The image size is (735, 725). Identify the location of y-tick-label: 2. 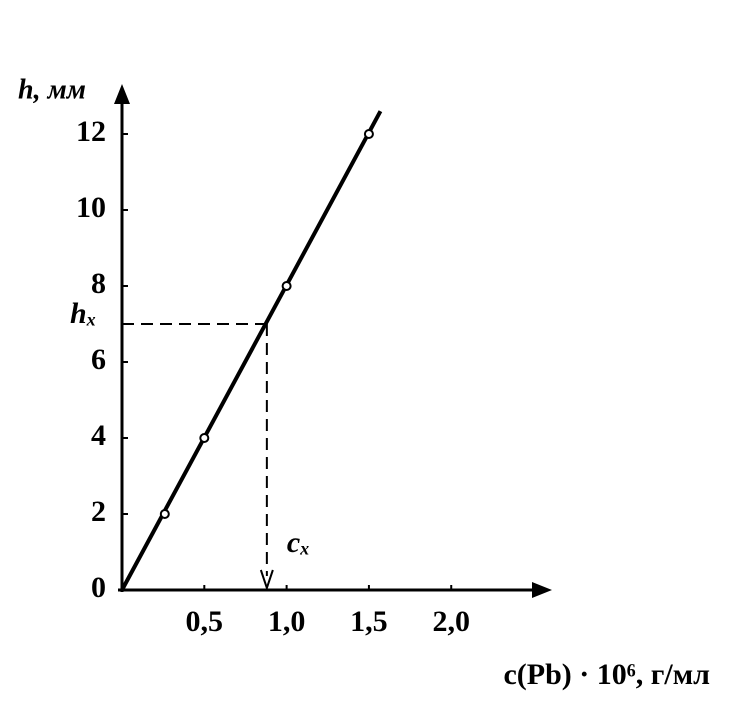
(98, 511).